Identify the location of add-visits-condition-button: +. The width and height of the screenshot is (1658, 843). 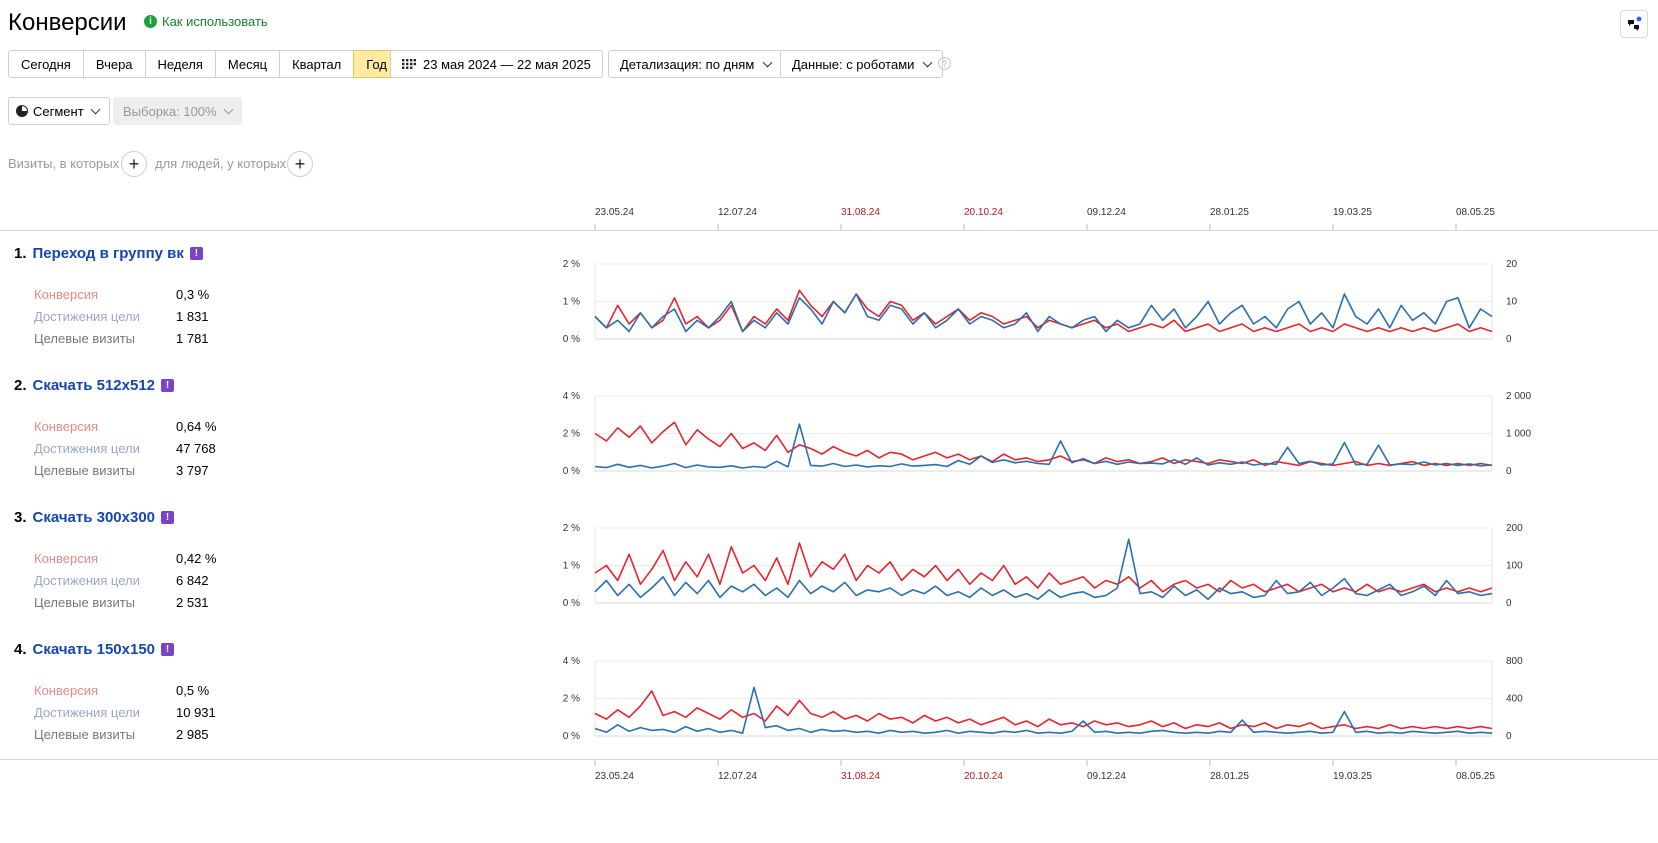
(134, 164).